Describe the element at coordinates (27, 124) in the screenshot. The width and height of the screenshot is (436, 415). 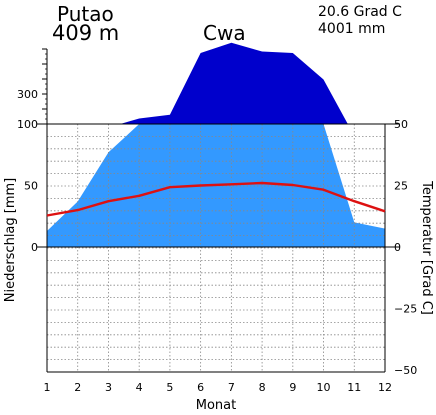
I see `y-left-tick-label: 100` at that location.